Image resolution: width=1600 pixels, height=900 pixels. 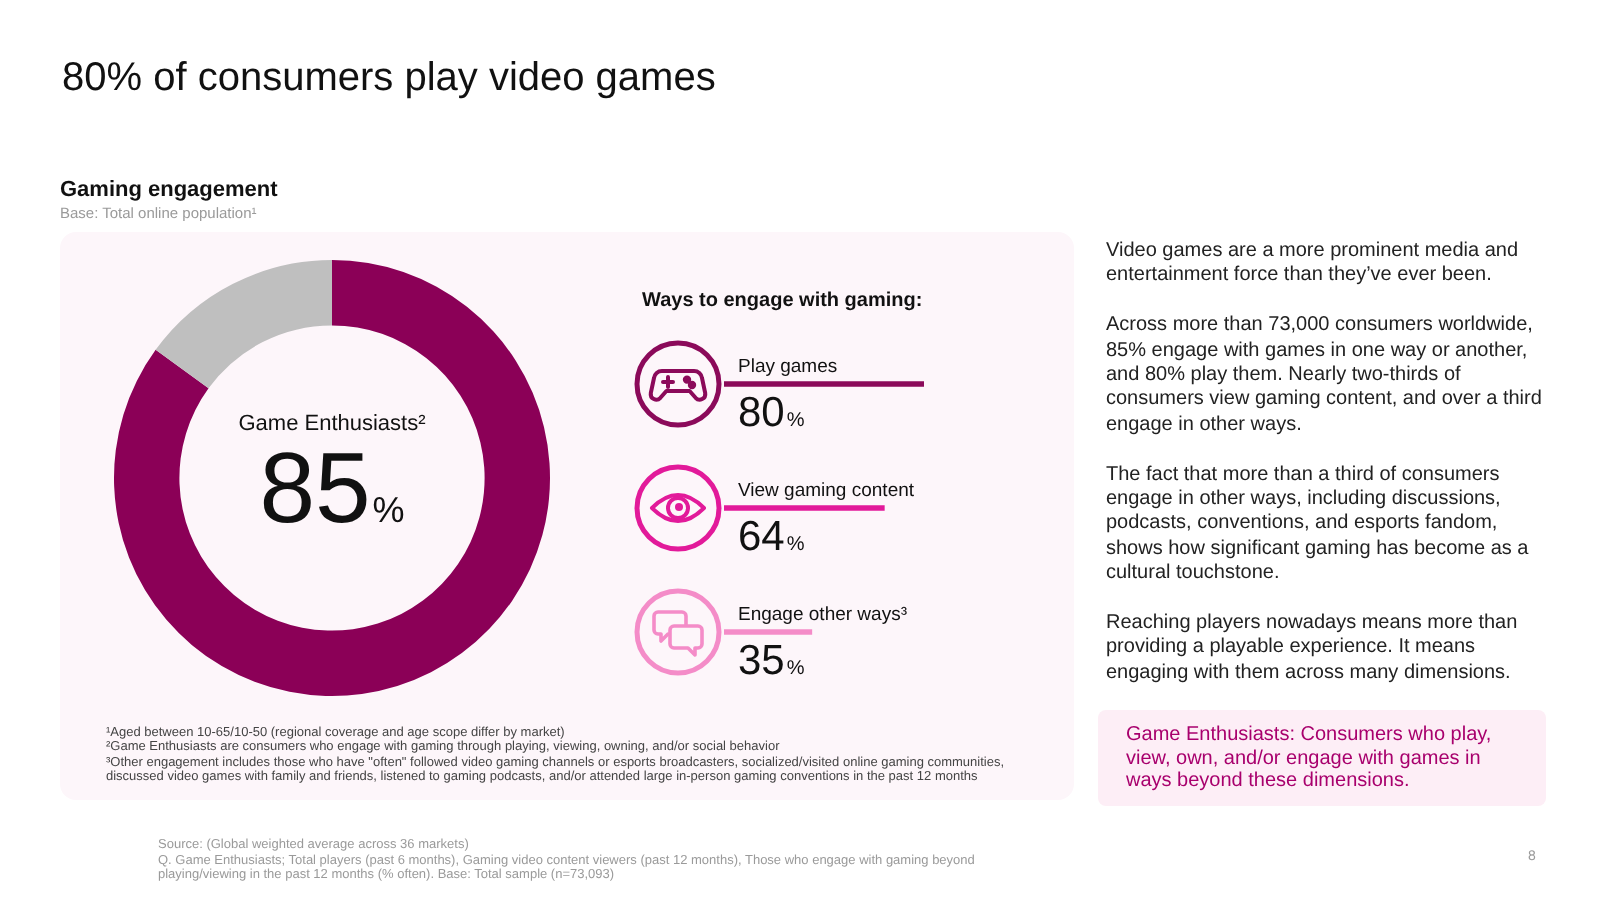 I want to click on y-tick-label: Play games, so click(x=788, y=367).